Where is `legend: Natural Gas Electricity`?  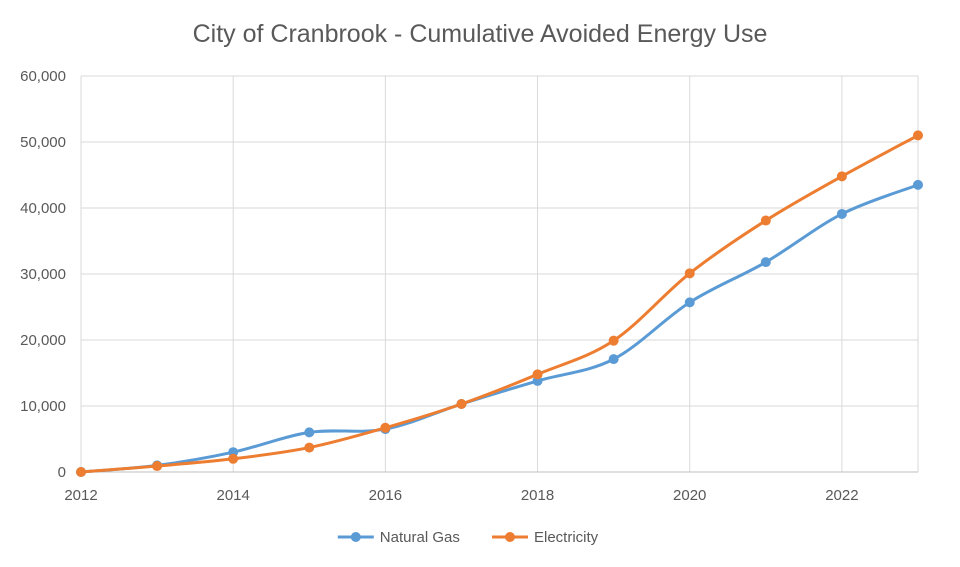 legend: Natural Gas Electricity is located at coordinates (468, 537).